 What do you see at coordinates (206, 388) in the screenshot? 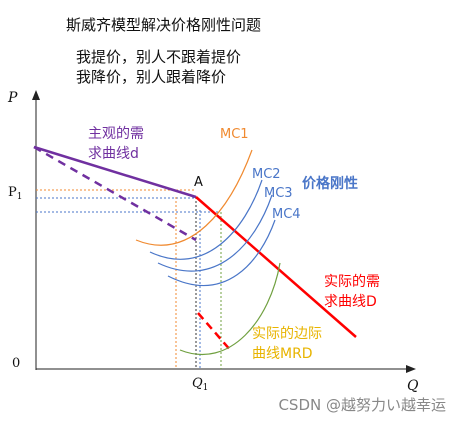
I see `q1-label-subscript: 1` at bounding box center [206, 388].